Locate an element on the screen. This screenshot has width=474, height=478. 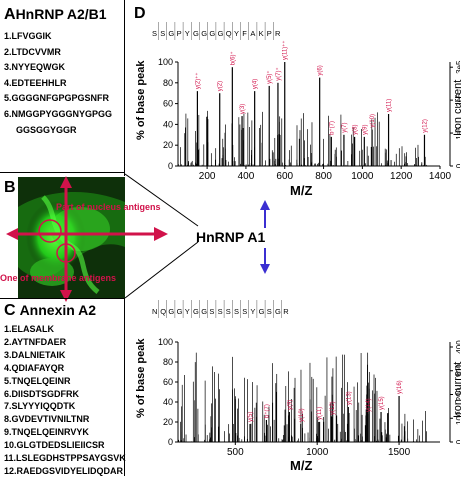
y-tick-label: 60 is located at coordinates (168, 104).